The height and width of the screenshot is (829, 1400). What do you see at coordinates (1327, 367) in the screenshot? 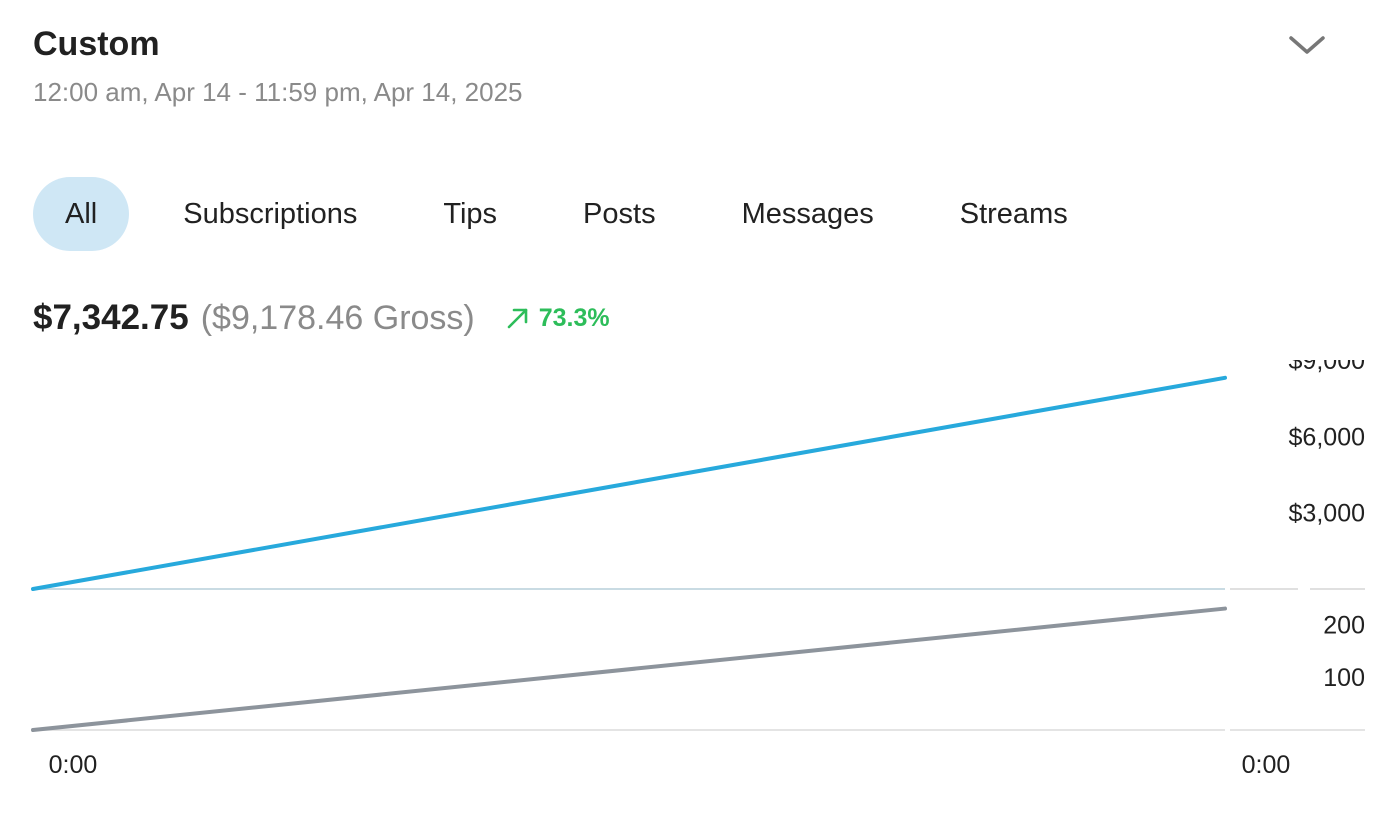
I see `earnings-tick-label: $9,000` at bounding box center [1327, 367].